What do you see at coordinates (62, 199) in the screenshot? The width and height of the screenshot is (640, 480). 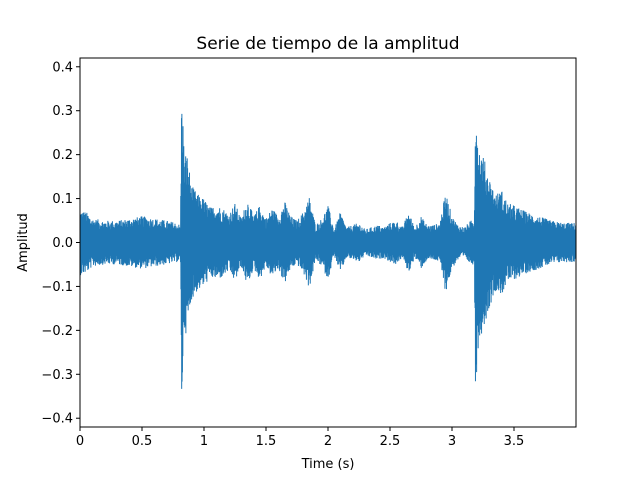 I see `y-tick-label: 0.1` at bounding box center [62, 199].